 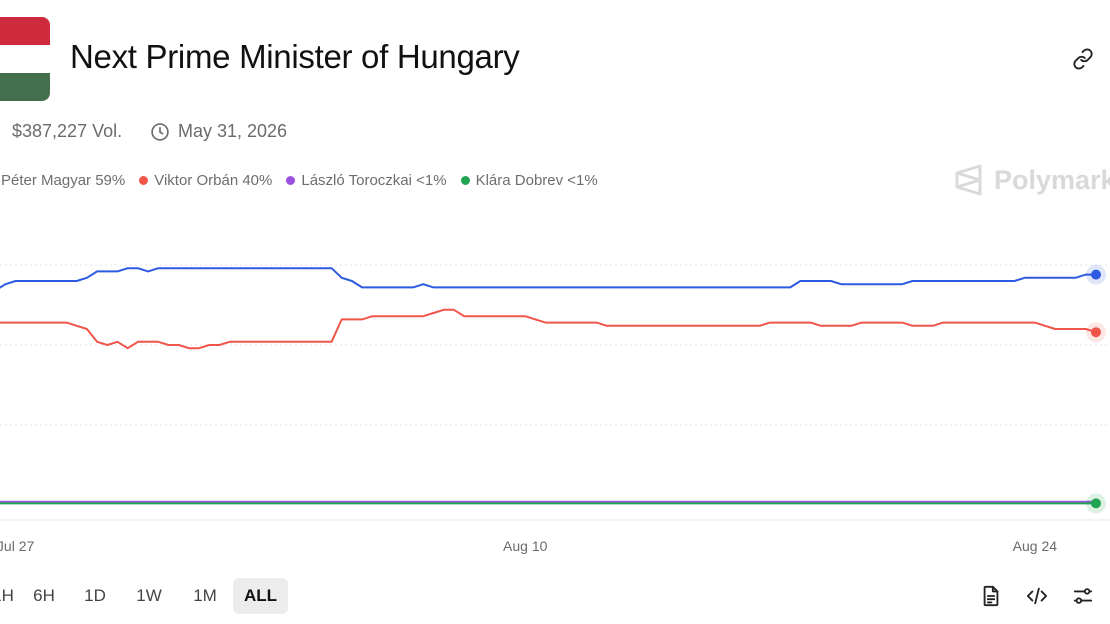 What do you see at coordinates (25, 31) in the screenshot?
I see `flag-stripe-red` at bounding box center [25, 31].